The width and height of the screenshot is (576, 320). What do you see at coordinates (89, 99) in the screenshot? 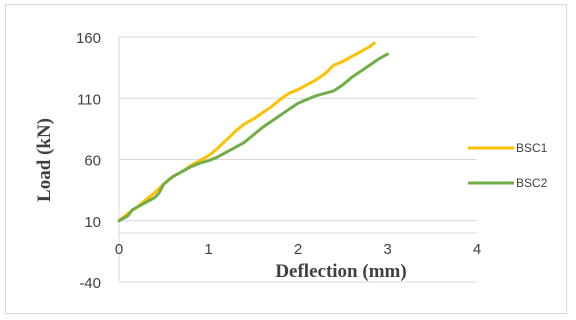
I see `y-tick-label: 110` at bounding box center [89, 99].